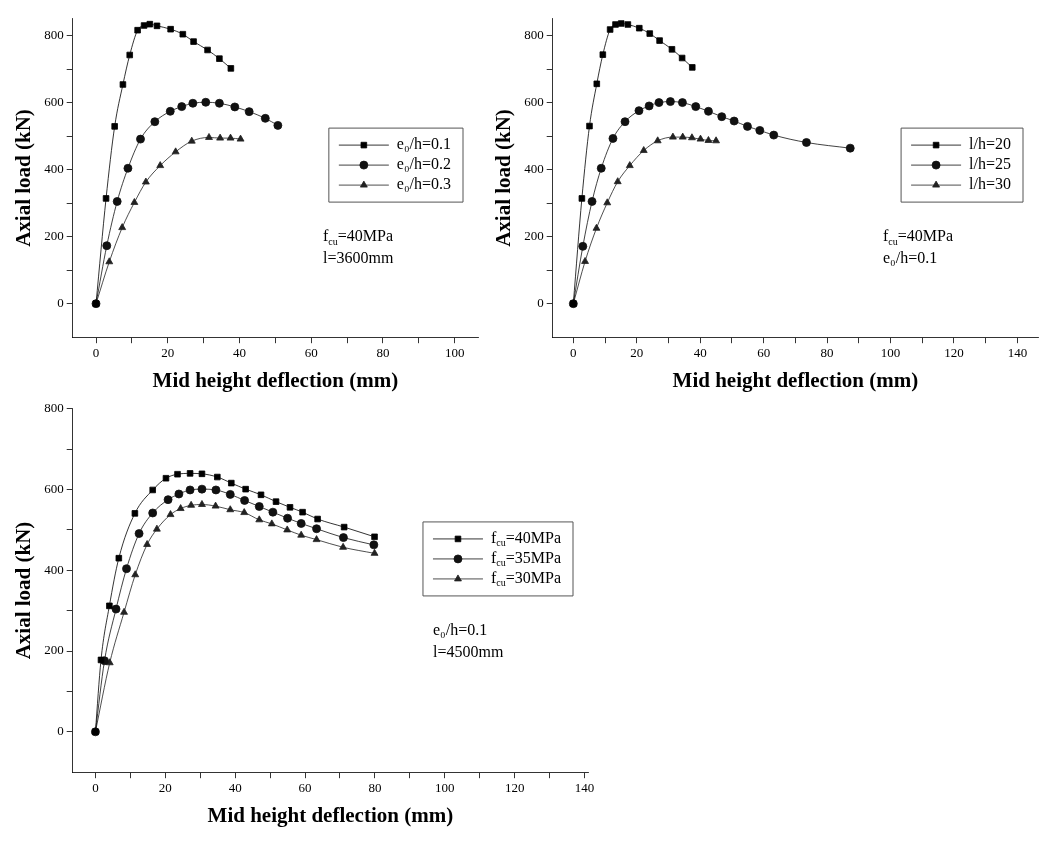 This screenshot has width=1061, height=841. I want to click on legend-label: e₀/h=0.2, so click(424, 164).